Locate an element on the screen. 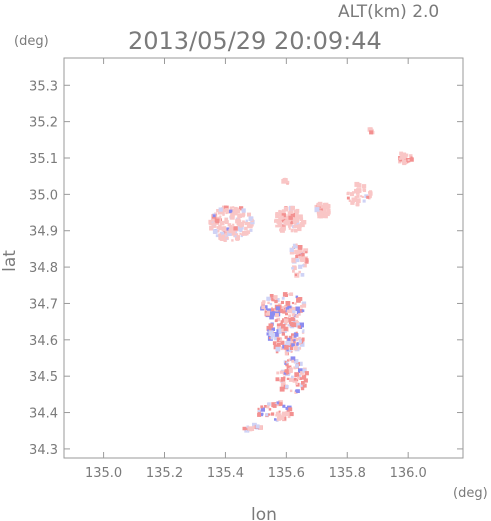  y-tick-label: 34.6 is located at coordinates (43, 341).